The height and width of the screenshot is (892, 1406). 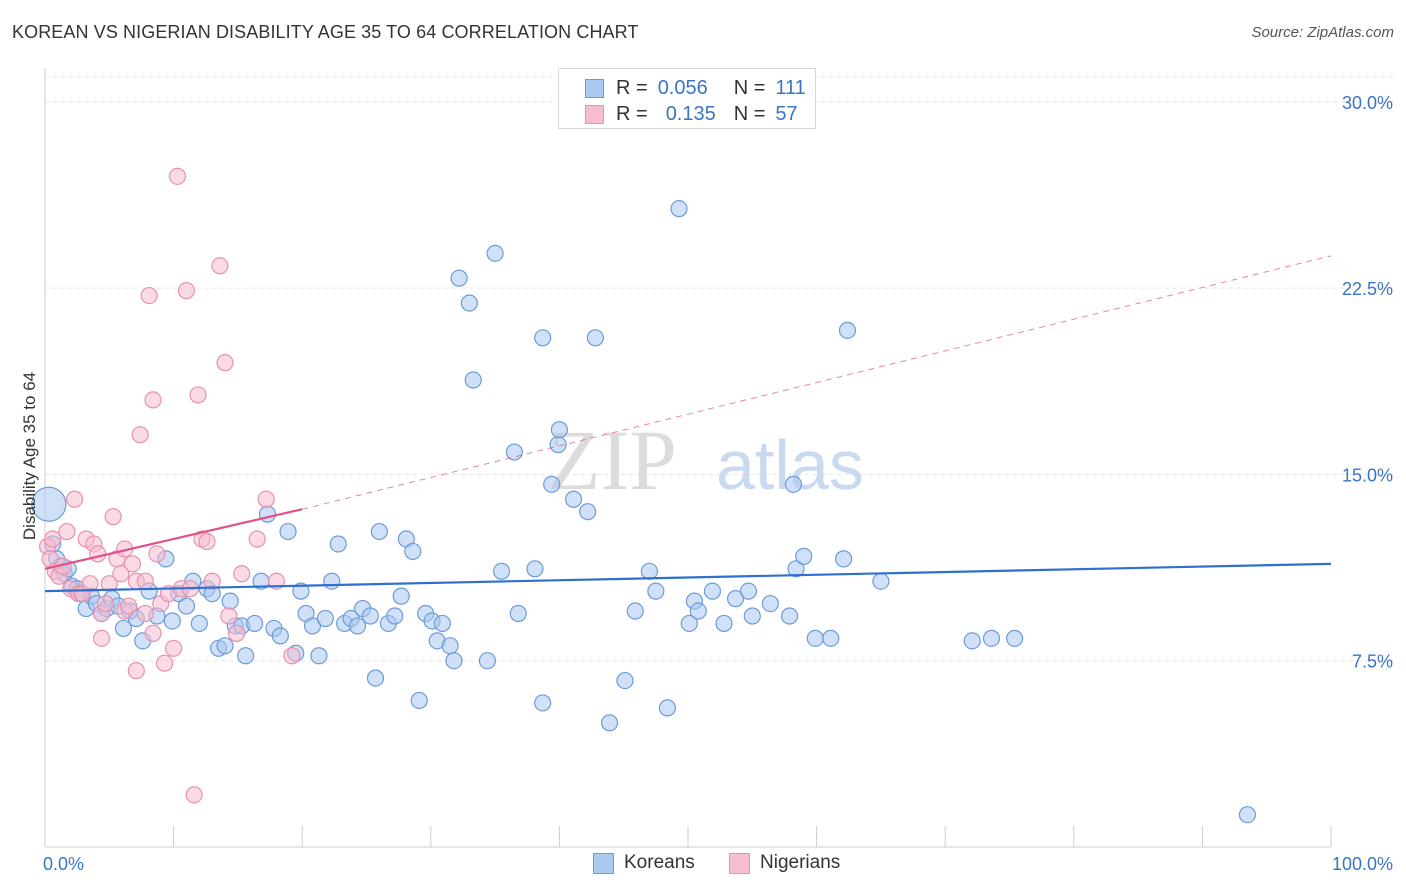 I want to click on y-tick-label: 22.5%, so click(x=1367, y=289).